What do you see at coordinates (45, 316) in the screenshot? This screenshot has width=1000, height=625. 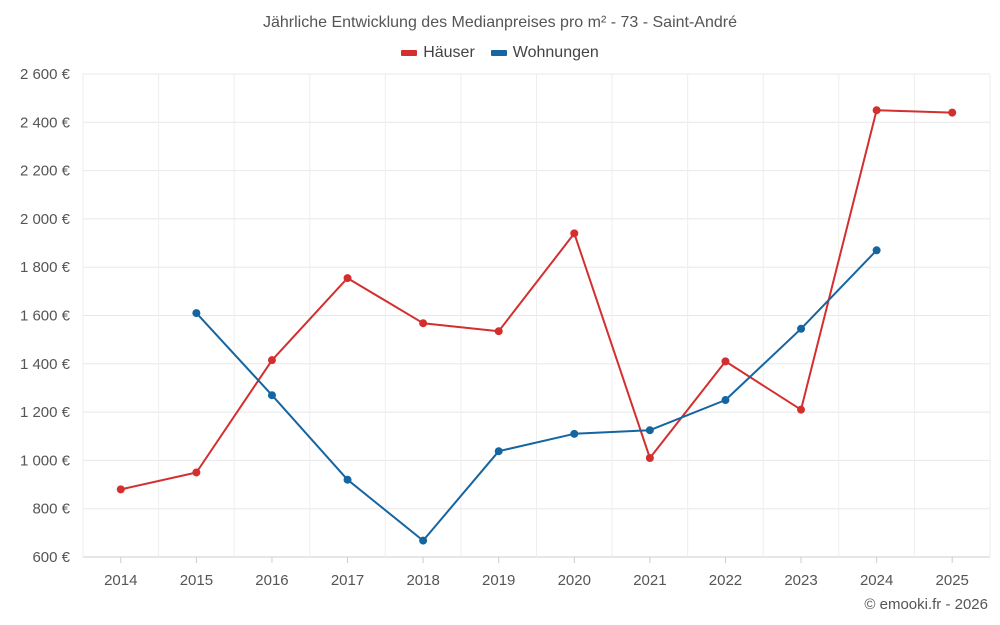 I see `y-tick-label: 1 600 €` at bounding box center [45, 316].